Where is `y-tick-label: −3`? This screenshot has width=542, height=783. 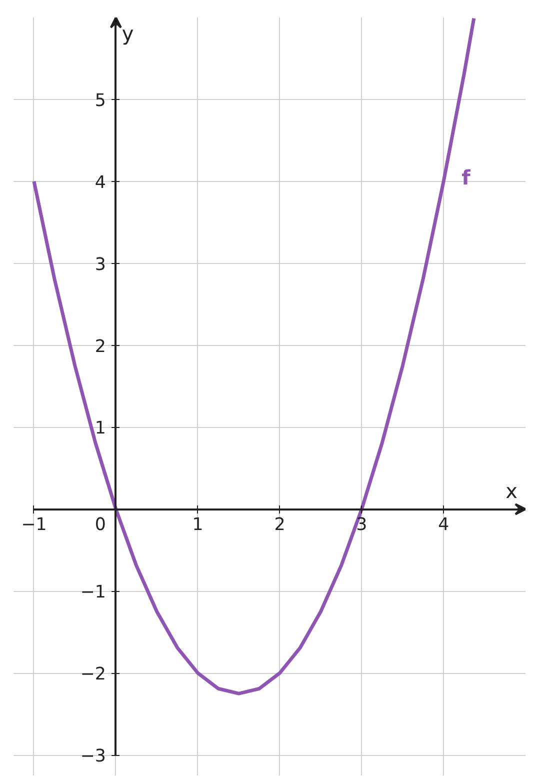
y-tick-label: −3 is located at coordinates (93, 756).